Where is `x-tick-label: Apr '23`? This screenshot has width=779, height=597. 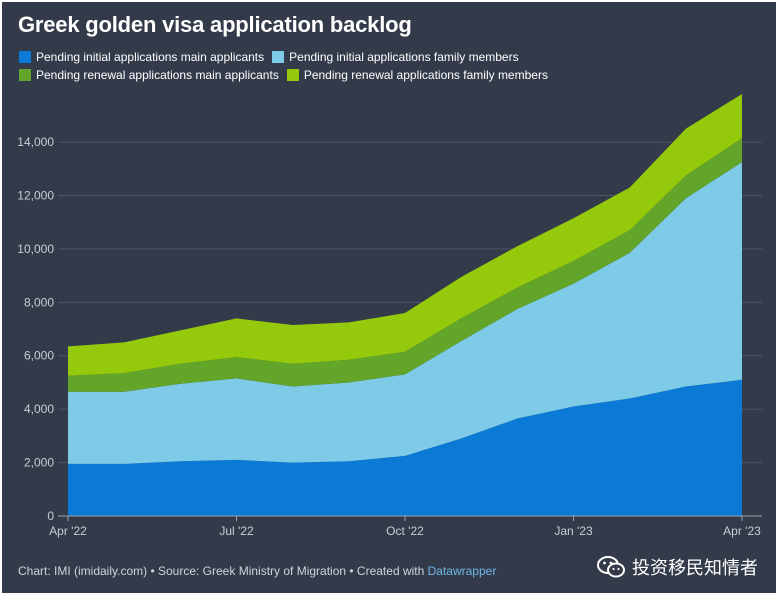
x-tick-label: Apr '23 is located at coordinates (742, 531).